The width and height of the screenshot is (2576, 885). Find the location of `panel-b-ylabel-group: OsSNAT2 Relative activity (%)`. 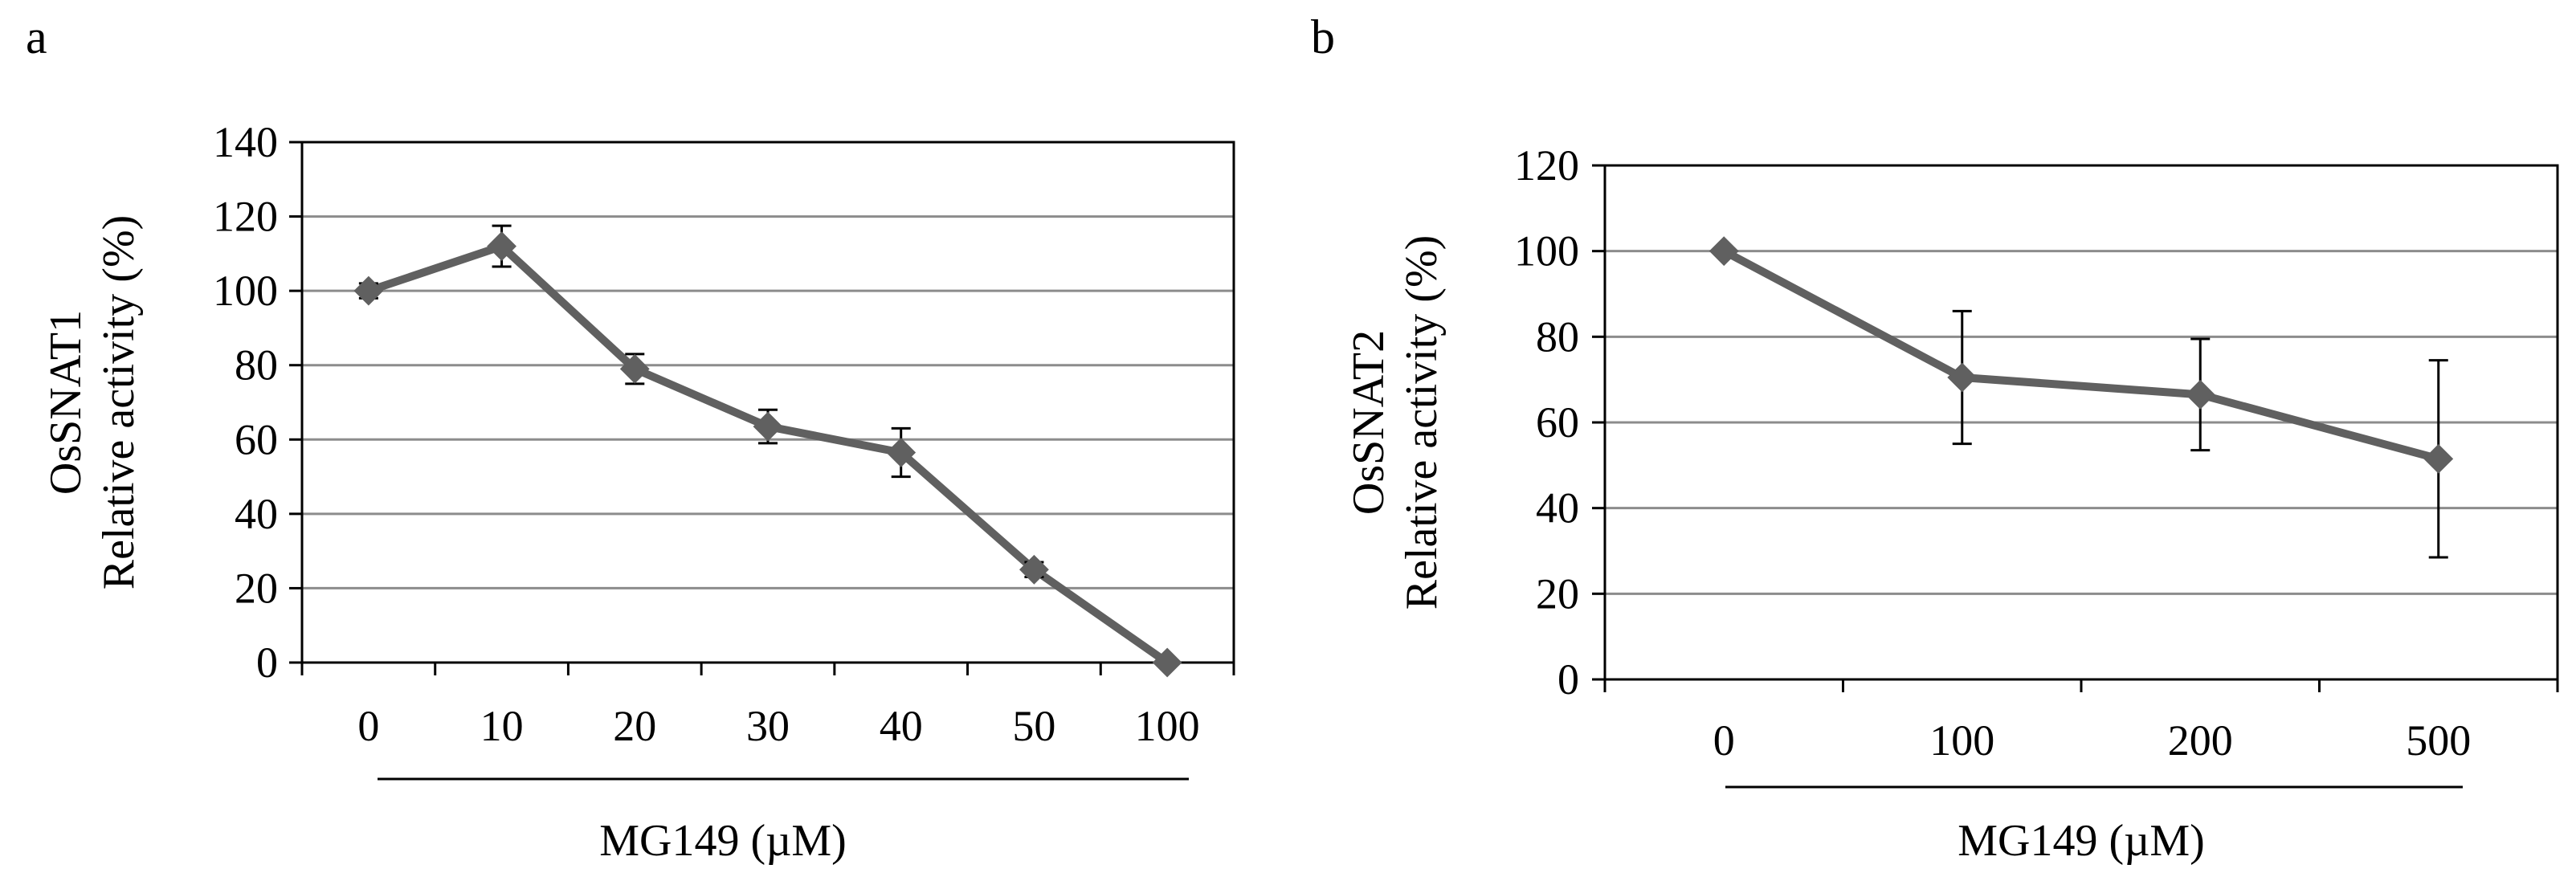

panel-b-ylabel-group: OsSNAT2 Relative activity (%) is located at coordinates (1395, 422).